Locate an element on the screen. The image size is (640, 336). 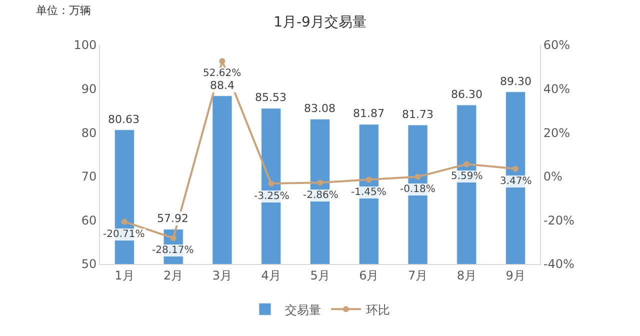
legend-label: 环比 is located at coordinates (378, 309).